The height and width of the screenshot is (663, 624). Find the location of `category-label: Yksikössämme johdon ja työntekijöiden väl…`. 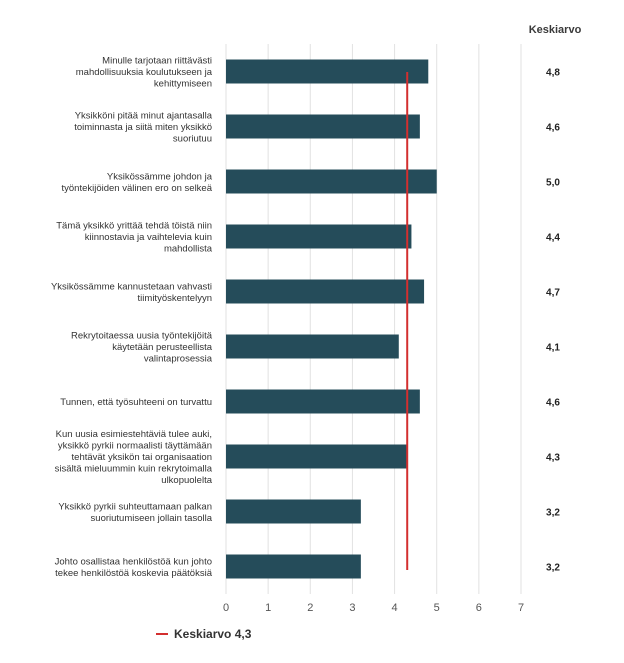

category-label: Yksikössämme johdon ja työntekijöiden väl… is located at coordinates (136, 182).